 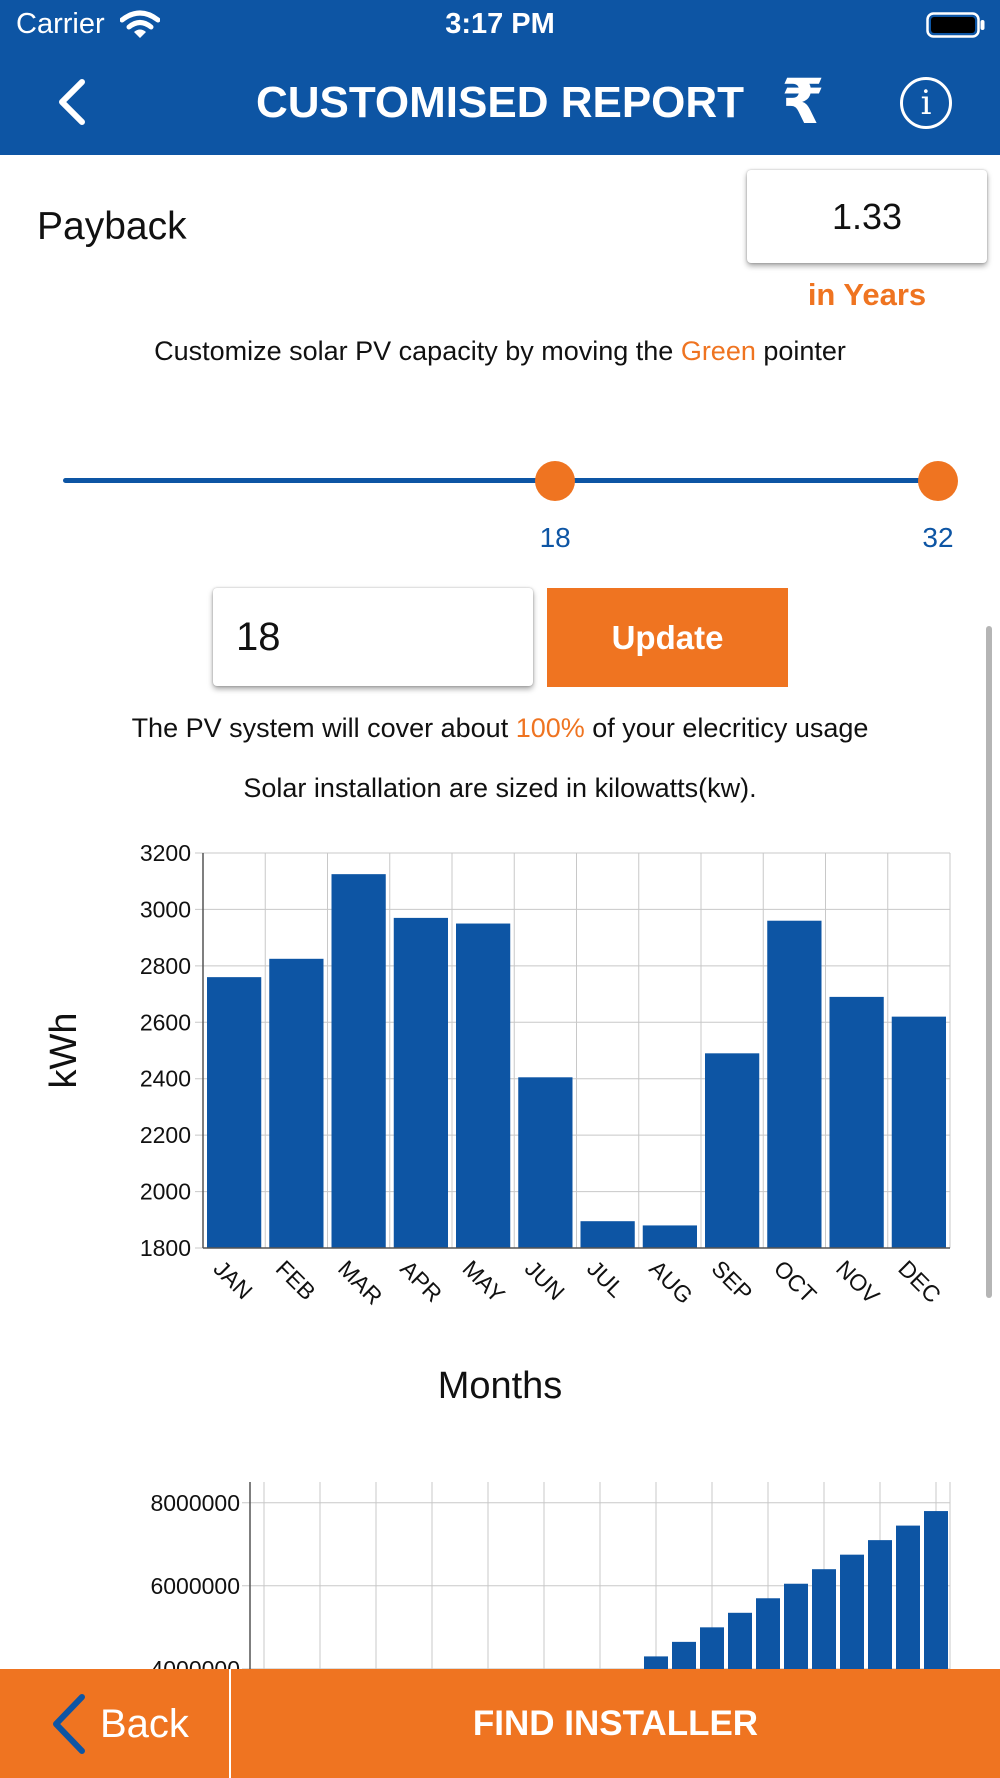 What do you see at coordinates (144, 1724) in the screenshot?
I see `bottom-back-label: Back` at bounding box center [144, 1724].